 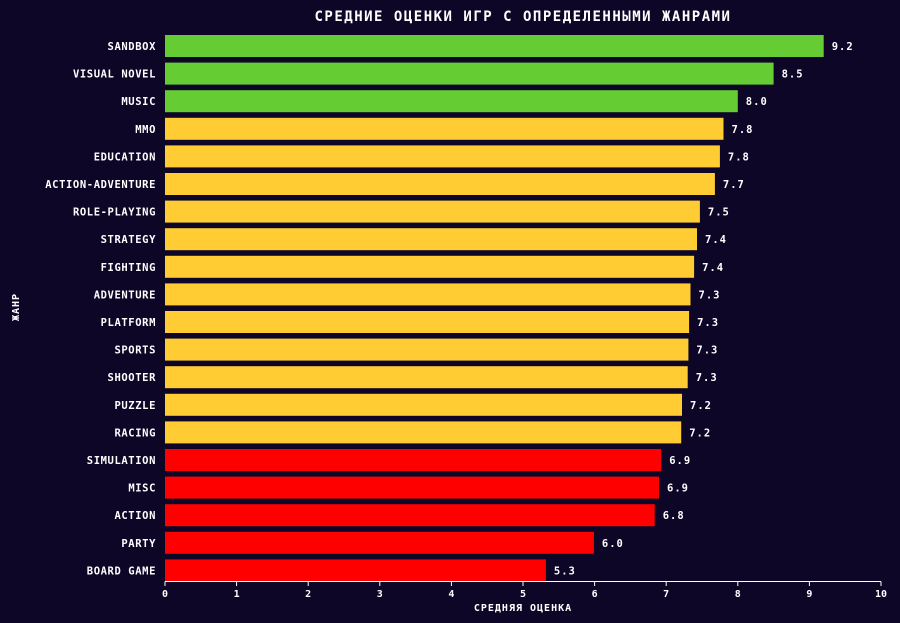 What do you see at coordinates (237, 594) in the screenshot?
I see `x-tick-label: 1` at bounding box center [237, 594].